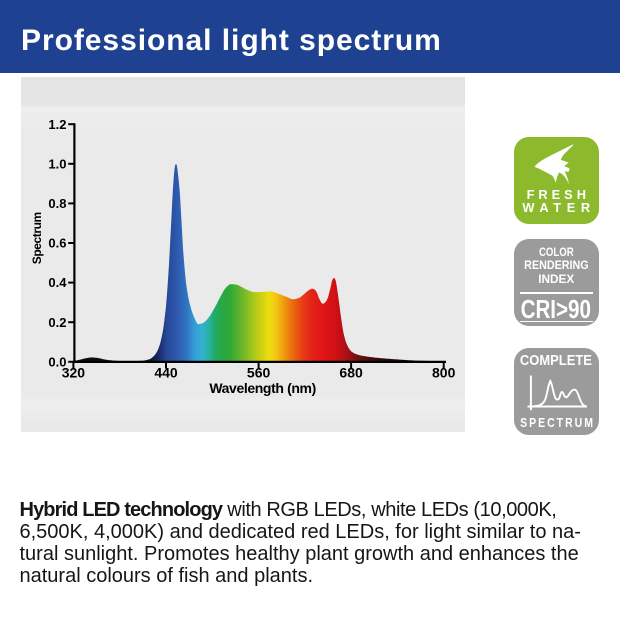 This screenshot has height=620, width=620. I want to click on svg-text: 0.0, so click(57, 361).